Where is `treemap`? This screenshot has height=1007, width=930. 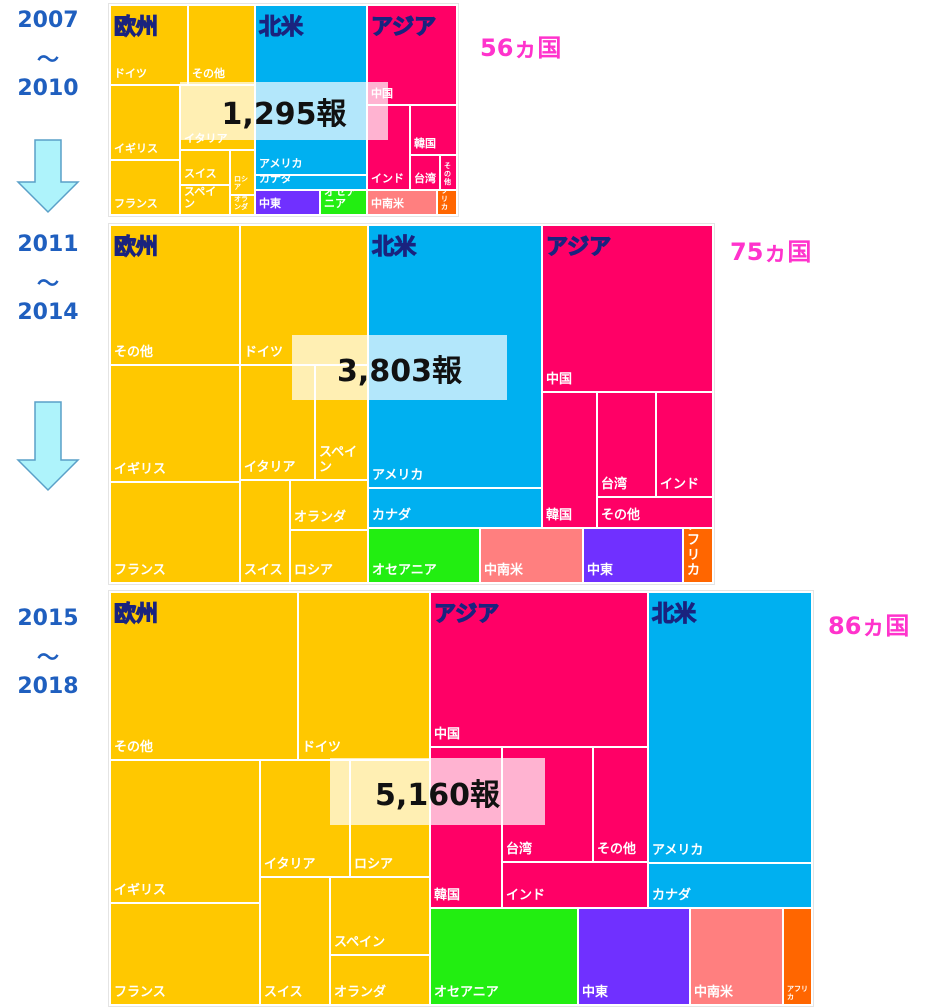
treemap is located at coordinates (283, 110).